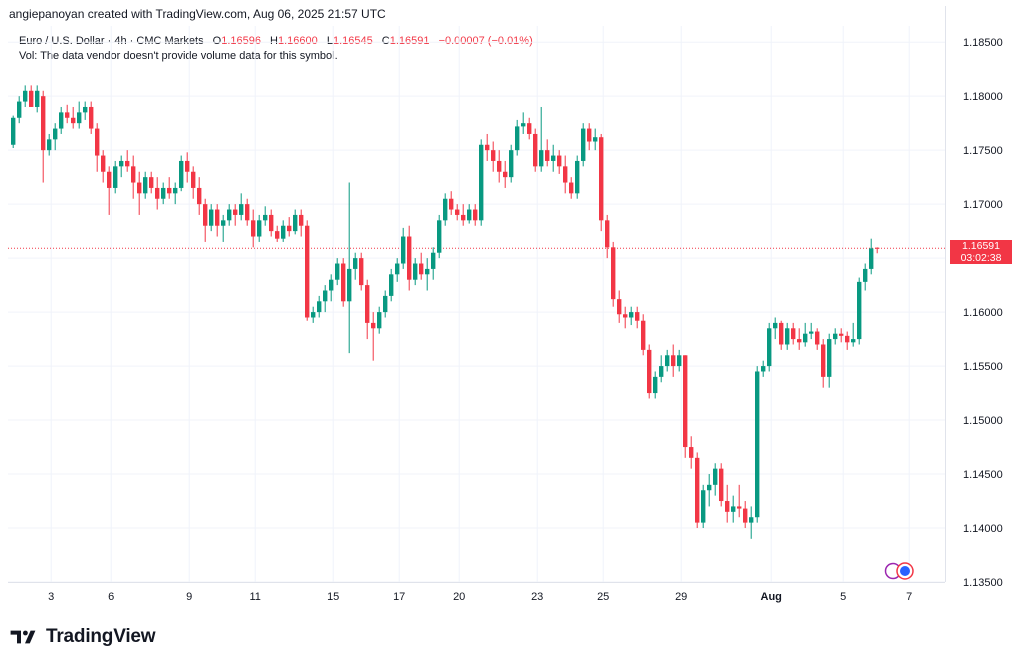  I want to click on y-tick-label: 1.18500, so click(983, 43).